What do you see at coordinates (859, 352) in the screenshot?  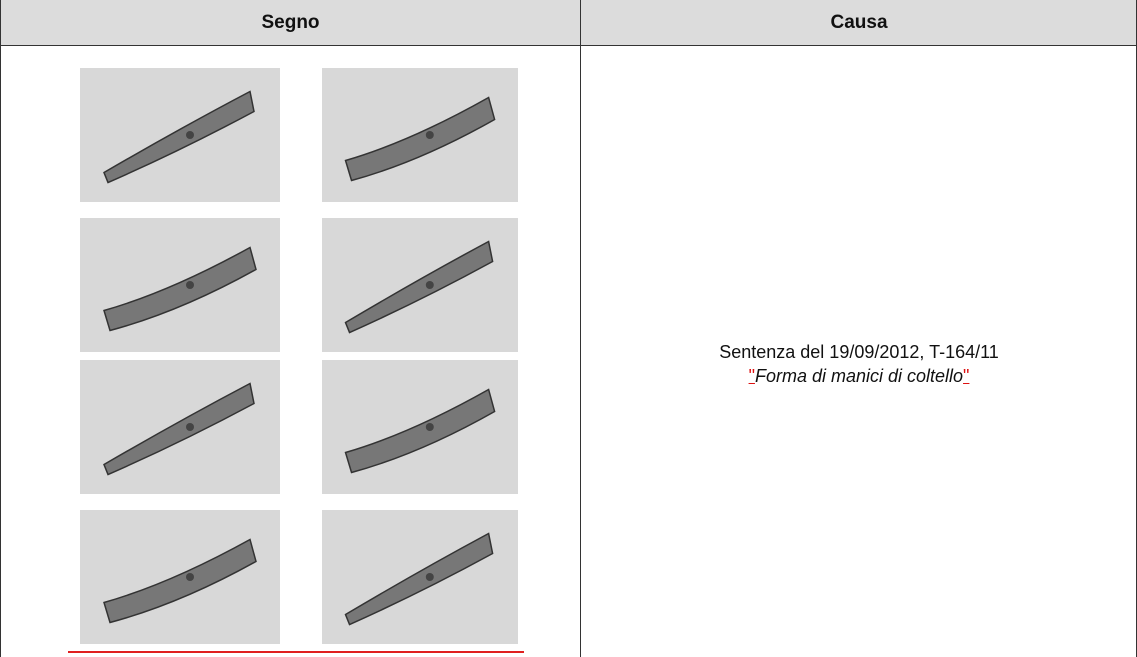 I see `judgment-reference: Sentenza del 19/09/2012, T-164/11` at bounding box center [859, 352].